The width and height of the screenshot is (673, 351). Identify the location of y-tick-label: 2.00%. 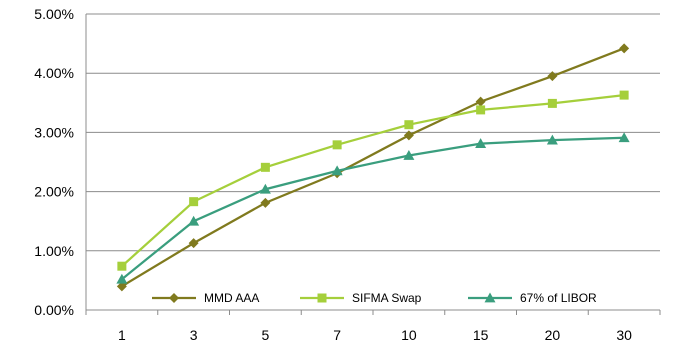
(54, 192).